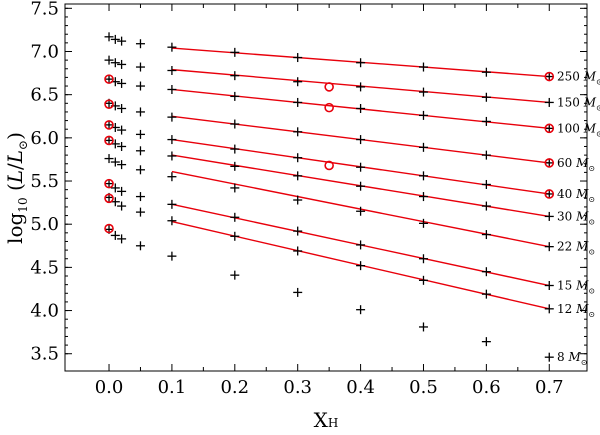  I want to click on x-tick-label: 0.3, so click(297, 387).